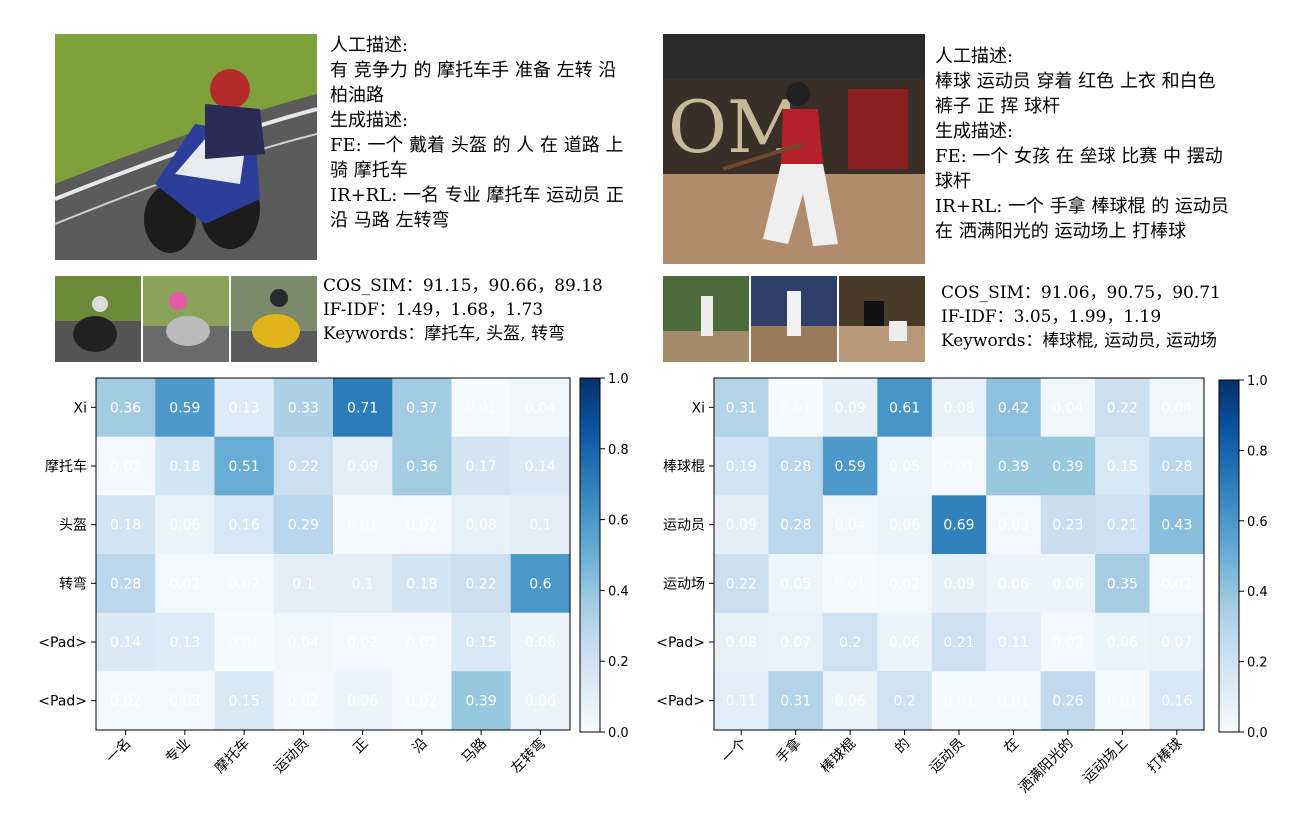  I want to click on cell-value-label: 0.71, so click(362, 408).